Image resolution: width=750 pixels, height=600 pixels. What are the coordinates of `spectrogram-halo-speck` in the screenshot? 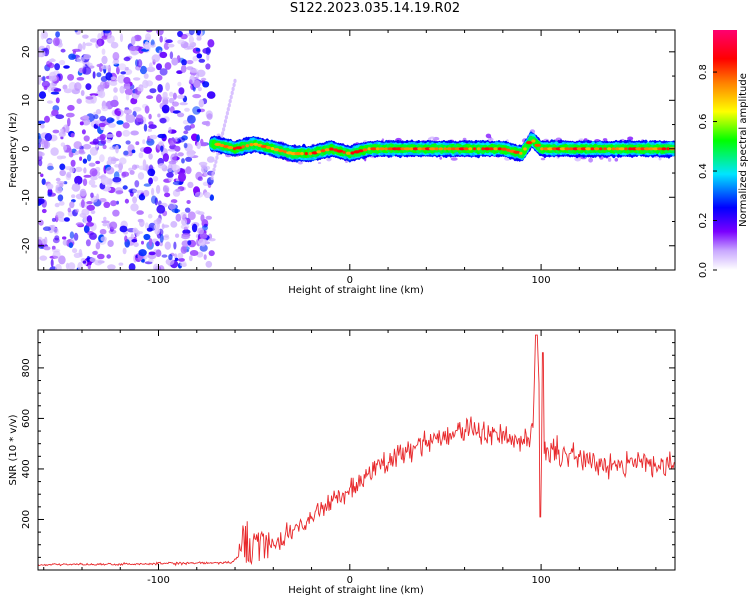 It's located at (329, 159).